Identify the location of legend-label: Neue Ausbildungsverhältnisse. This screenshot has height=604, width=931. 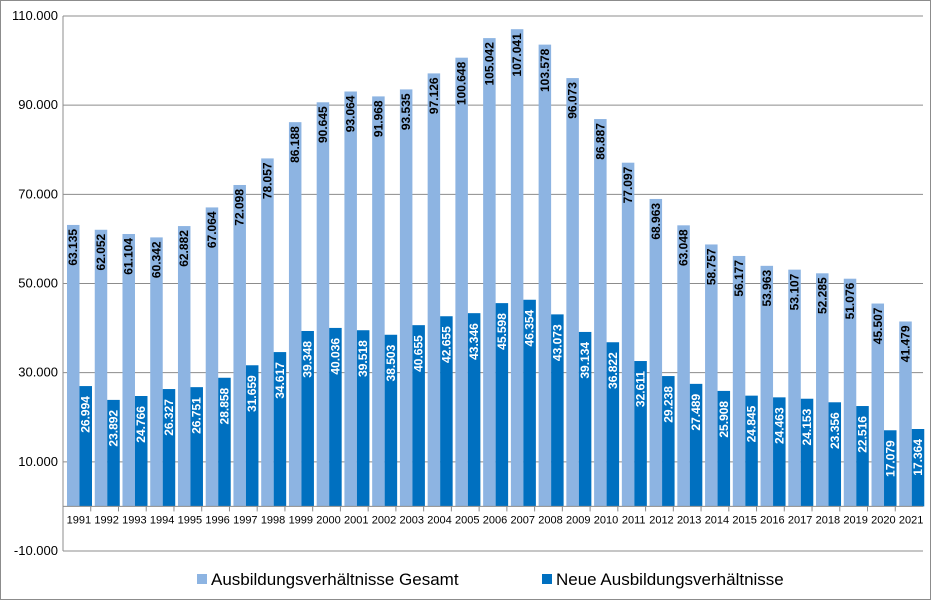
(670, 579).